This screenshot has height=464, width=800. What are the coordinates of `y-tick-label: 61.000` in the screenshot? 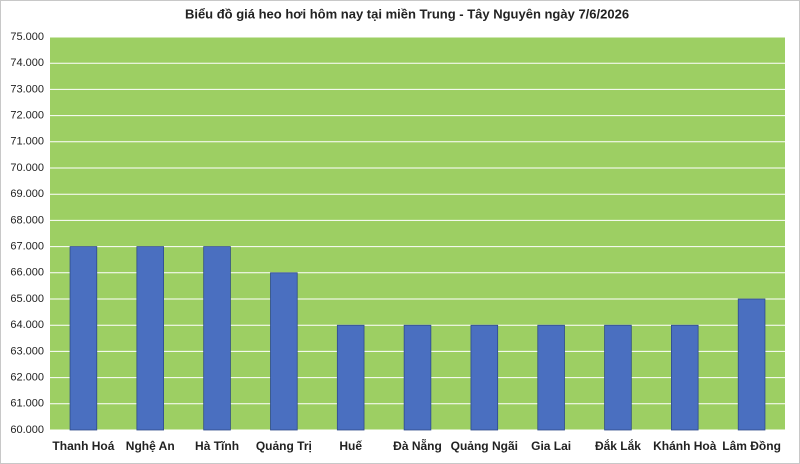 It's located at (27, 404).